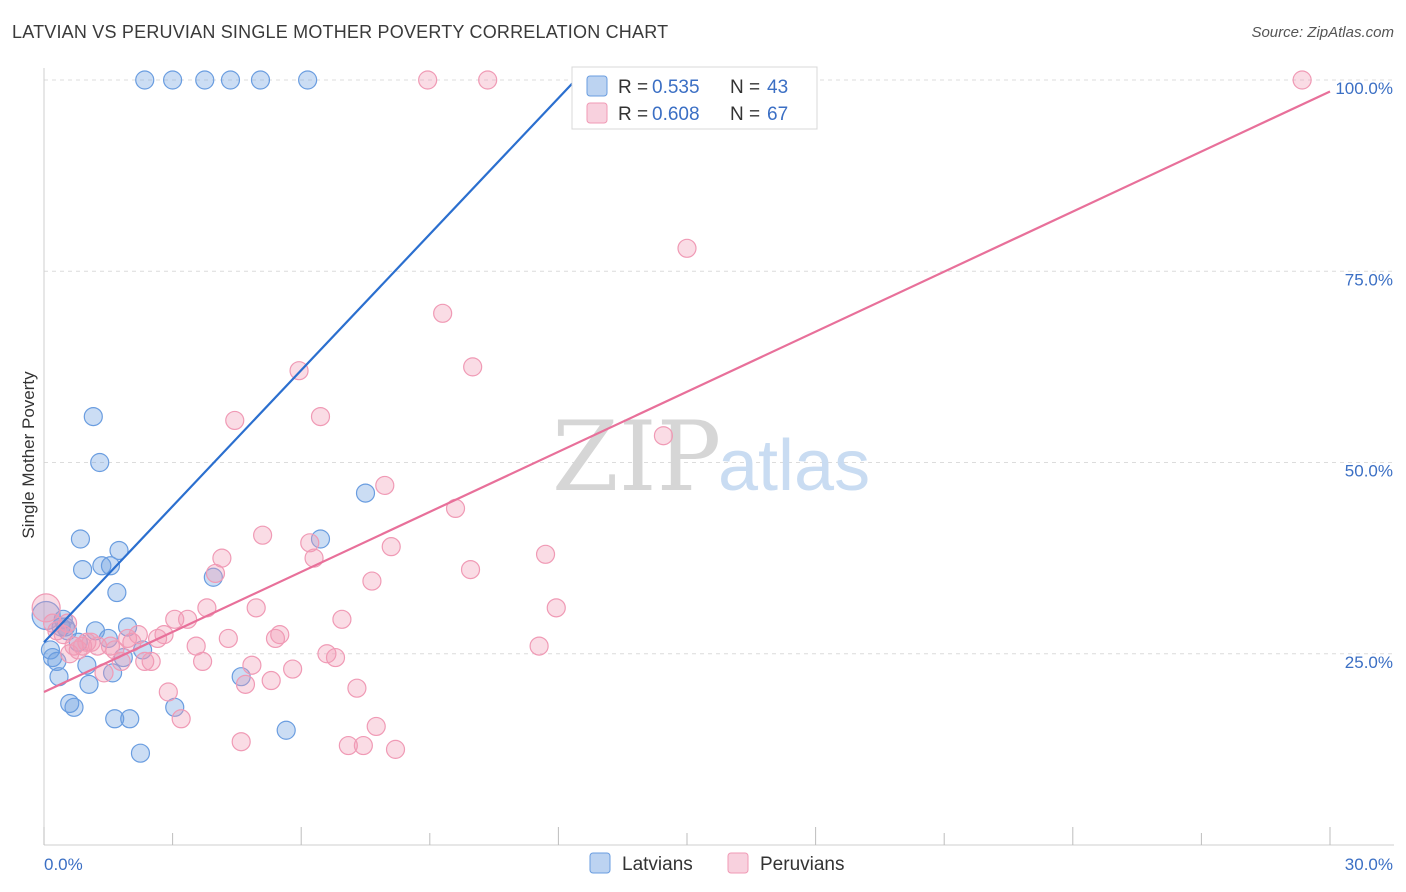 This screenshot has height=892, width=1406. Describe the element at coordinates (657, 864) in the screenshot. I see `bottom-legend-label: Latvians` at that location.